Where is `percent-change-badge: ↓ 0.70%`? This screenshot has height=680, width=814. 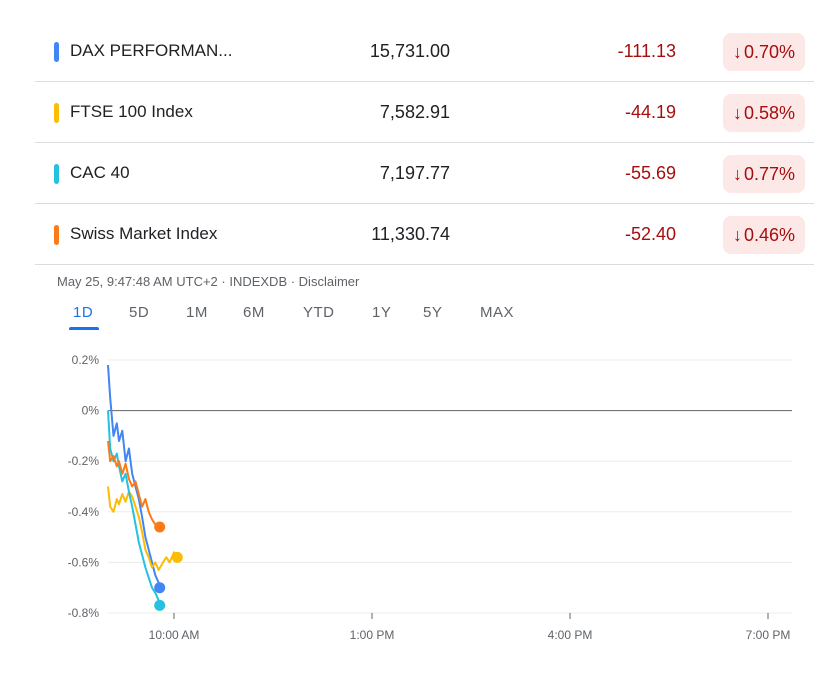
percent-change-badge: ↓ 0.70% is located at coordinates (763, 52).